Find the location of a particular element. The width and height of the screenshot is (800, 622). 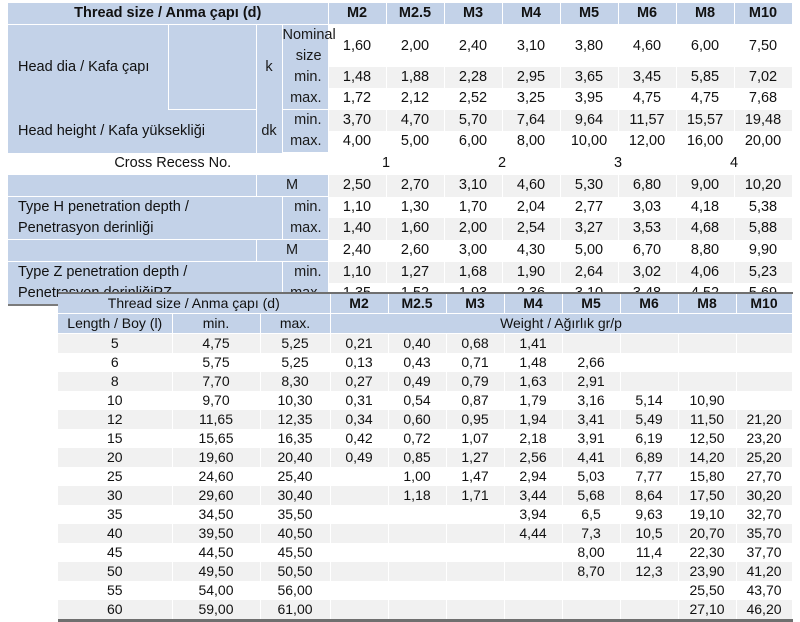

column-header-m10: M10 is located at coordinates (763, 14).